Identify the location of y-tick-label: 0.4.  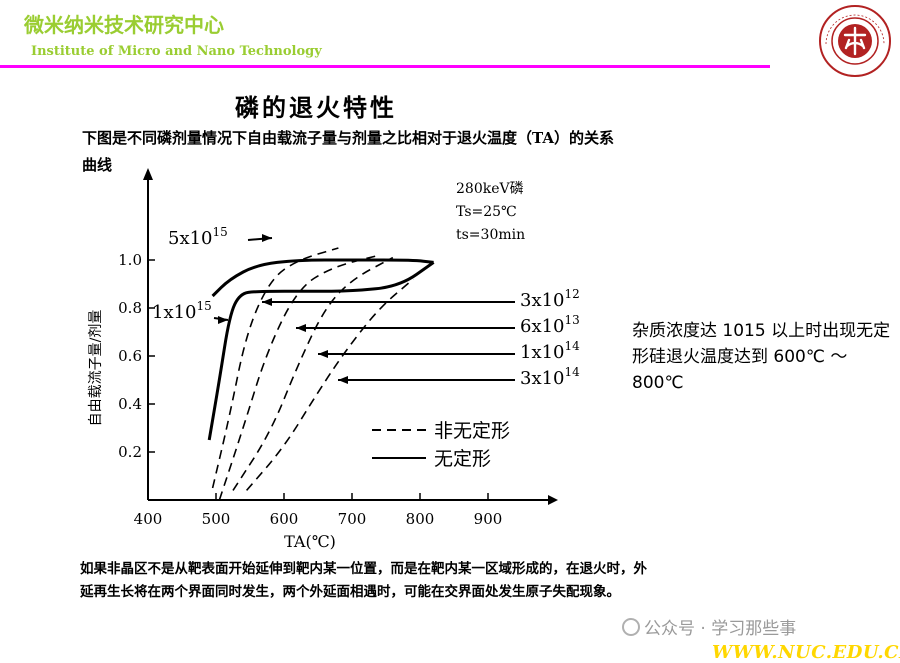
(130, 404).